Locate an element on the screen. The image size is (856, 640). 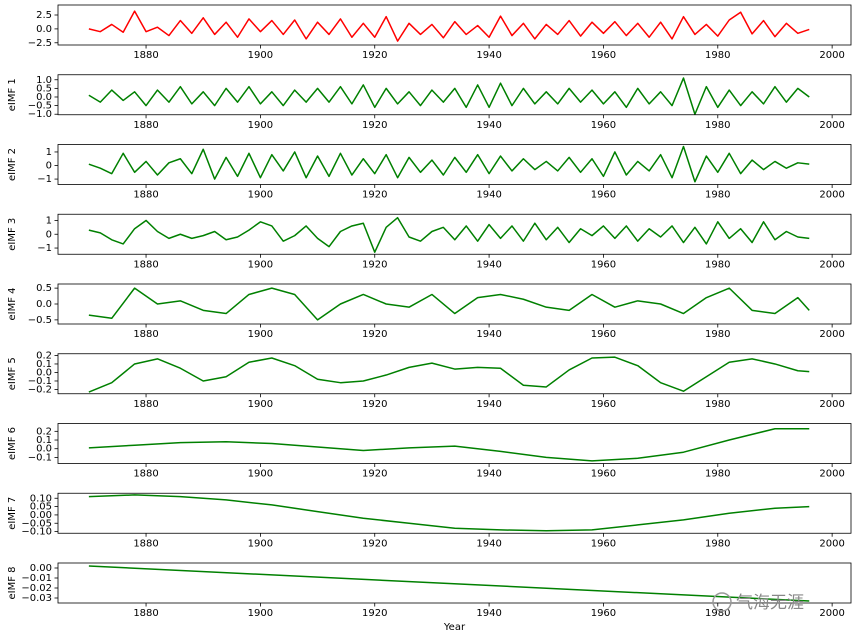
y-tick-label: −0.03 is located at coordinates (36, 598).